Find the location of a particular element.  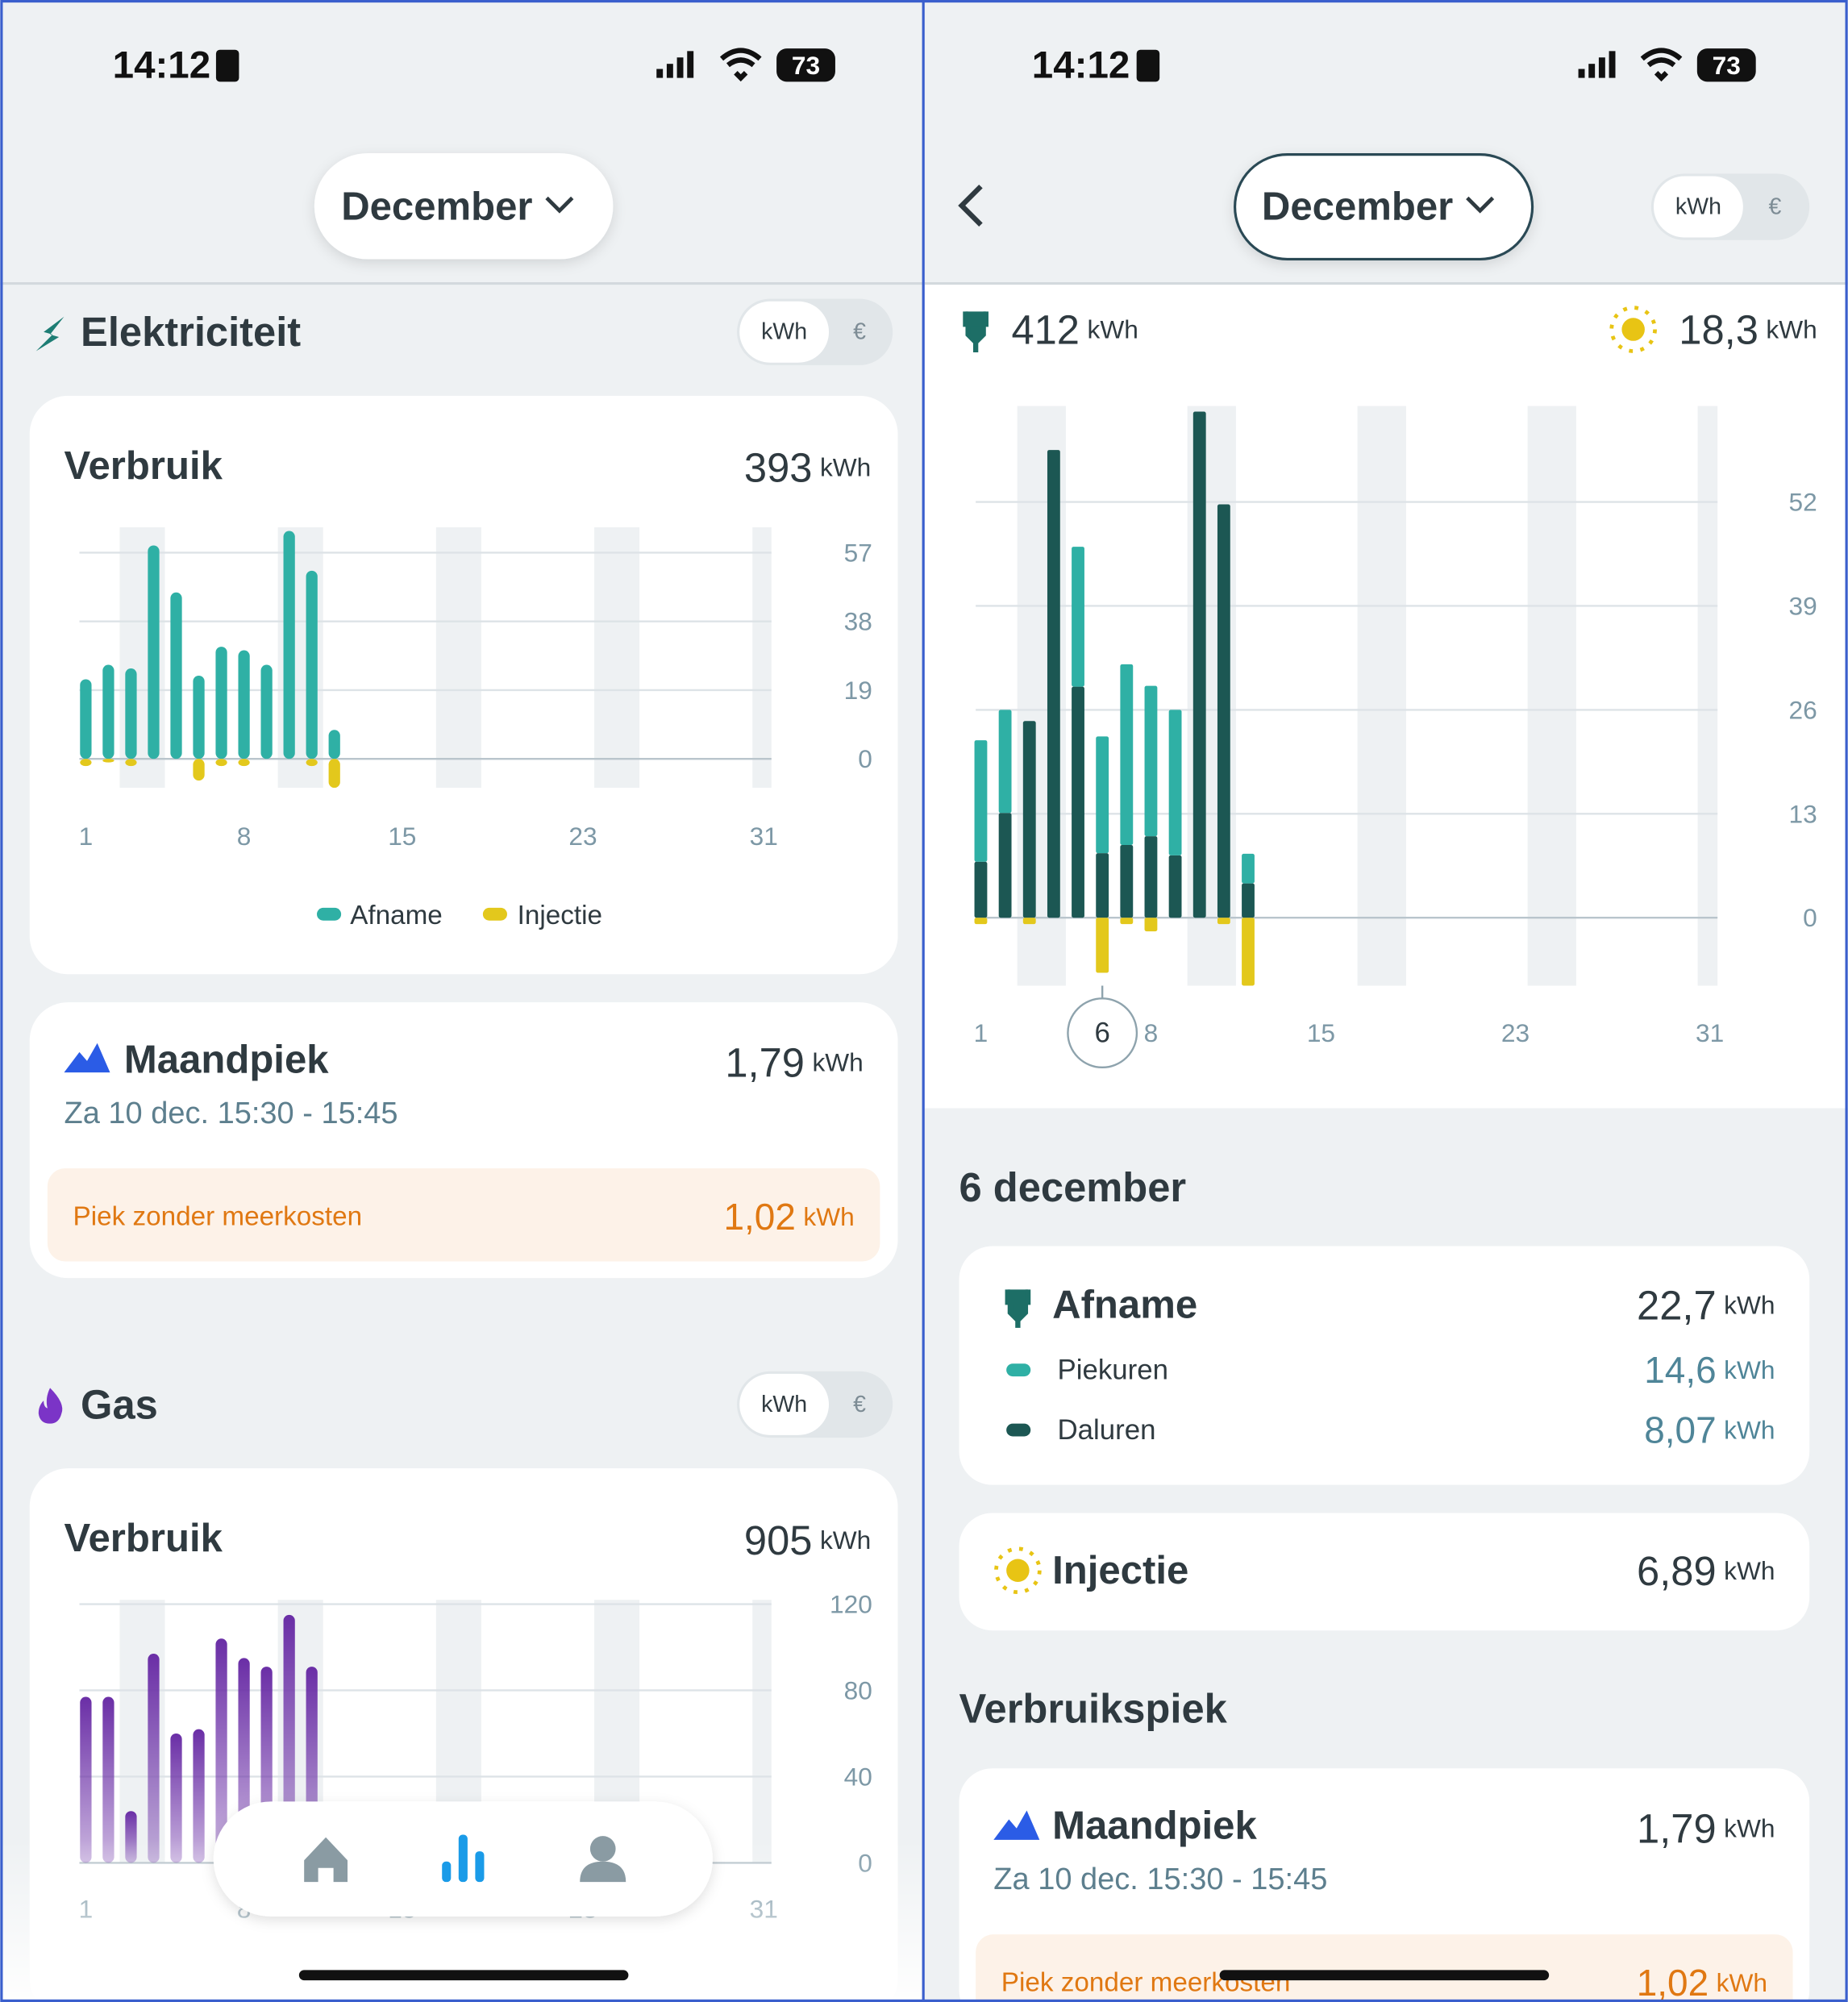

x-tick-label: 31 is located at coordinates (1710, 1032).